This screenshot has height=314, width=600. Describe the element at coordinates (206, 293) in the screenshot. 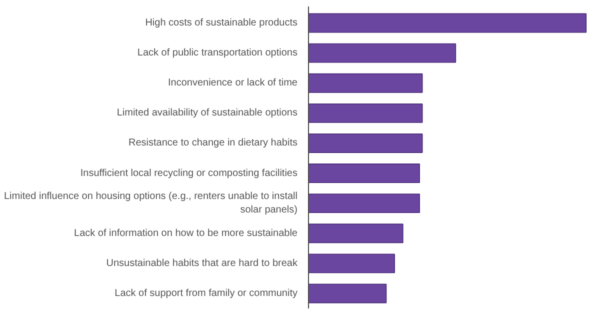

I see `y-tick-label: Lack of support from family or community` at that location.